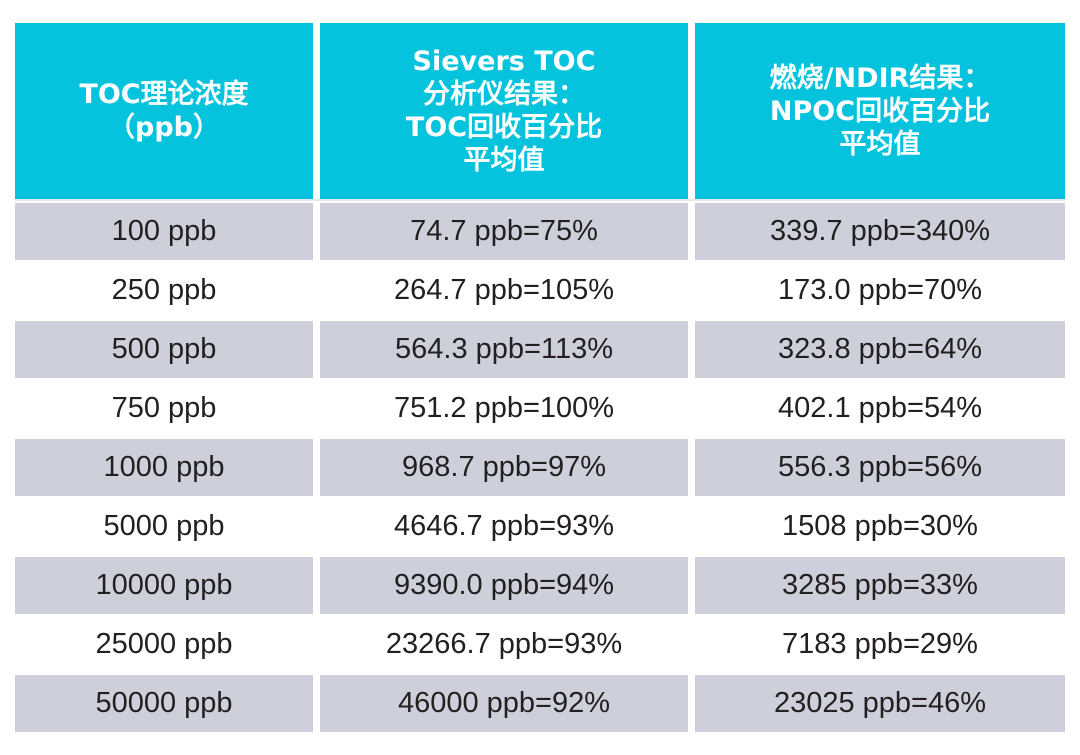  Describe the element at coordinates (880, 290) in the screenshot. I see `cell-ndir: 173.0 ppb=70%` at that location.